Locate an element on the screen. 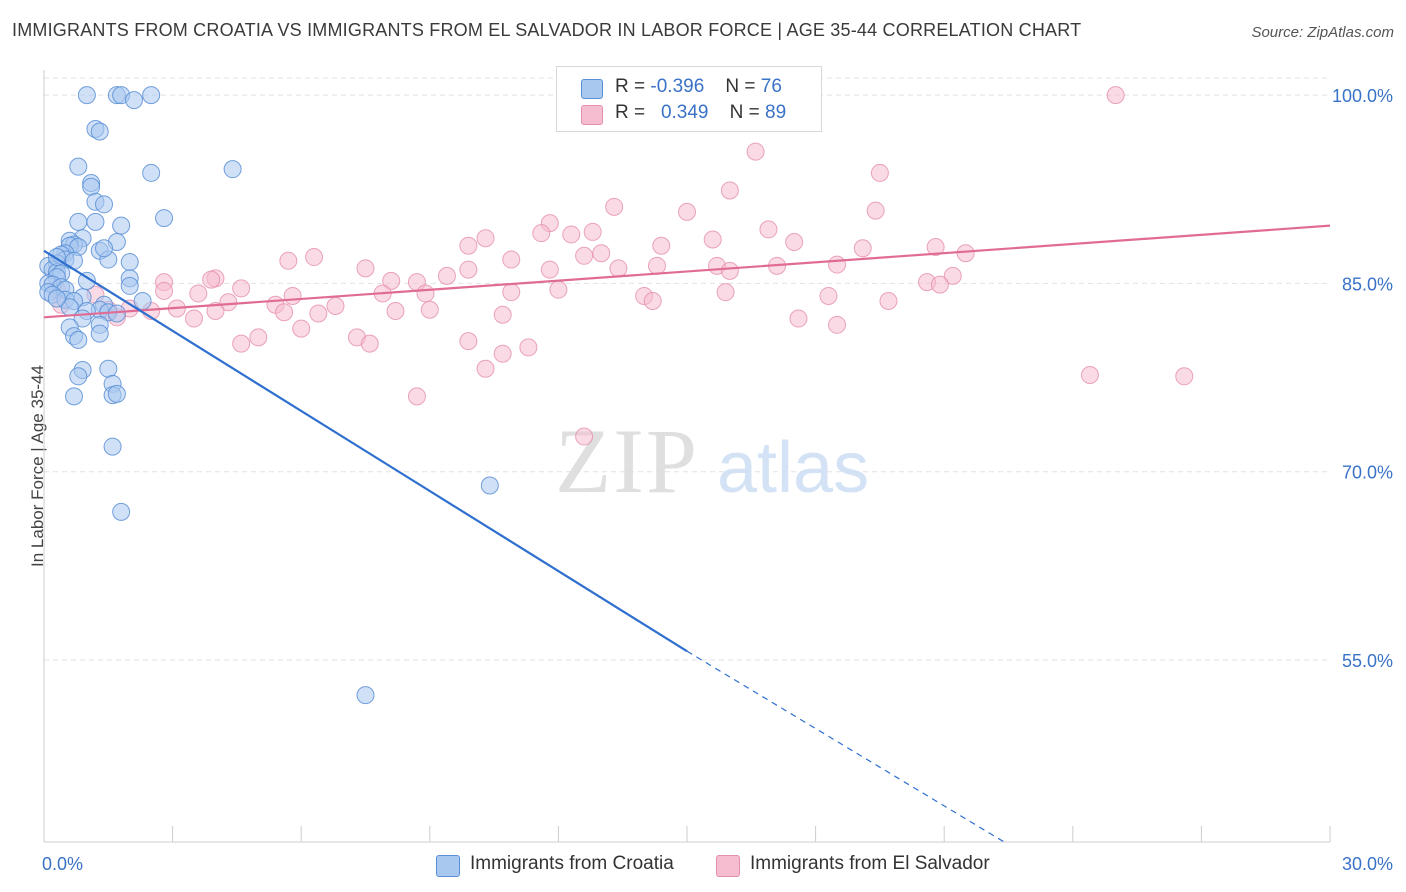 Image resolution: width=1406 pixels, height=892 pixels. y-tick-label: 70.0% is located at coordinates (1367, 473).